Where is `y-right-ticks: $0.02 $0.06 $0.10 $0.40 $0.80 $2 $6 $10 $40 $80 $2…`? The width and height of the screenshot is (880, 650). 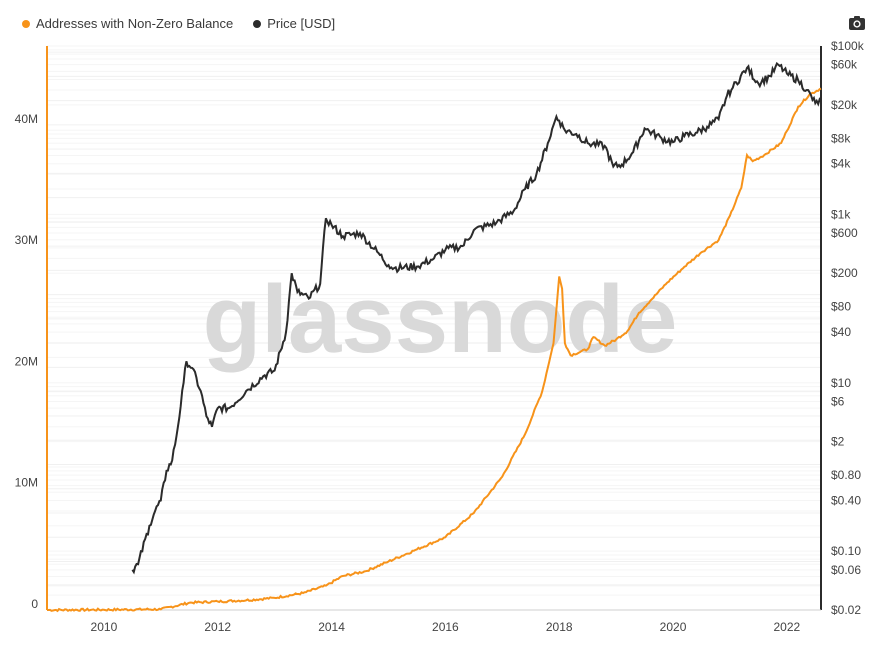 y-right-ticks: $0.02 $0.06 $0.10 $0.40 $0.80 $2 $6 $10 $40 $80 $2… is located at coordinates (848, 328).